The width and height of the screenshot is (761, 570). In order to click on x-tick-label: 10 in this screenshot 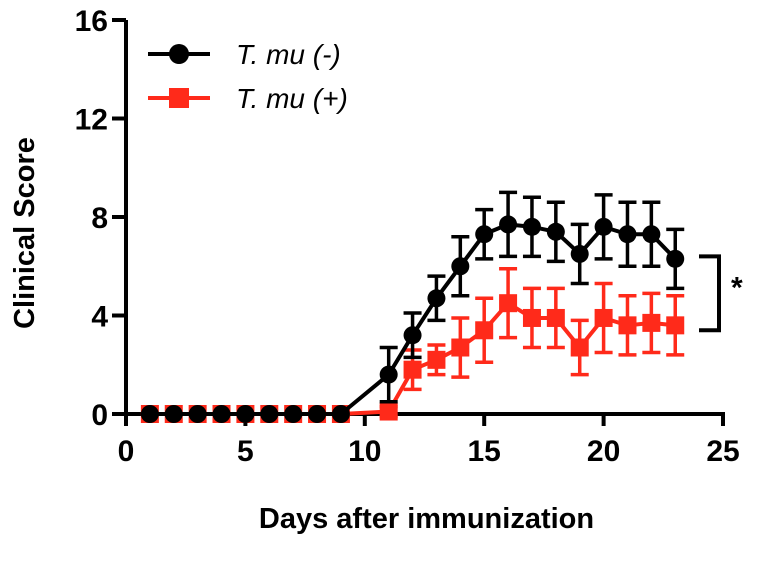, I will do `click(364, 451)`.